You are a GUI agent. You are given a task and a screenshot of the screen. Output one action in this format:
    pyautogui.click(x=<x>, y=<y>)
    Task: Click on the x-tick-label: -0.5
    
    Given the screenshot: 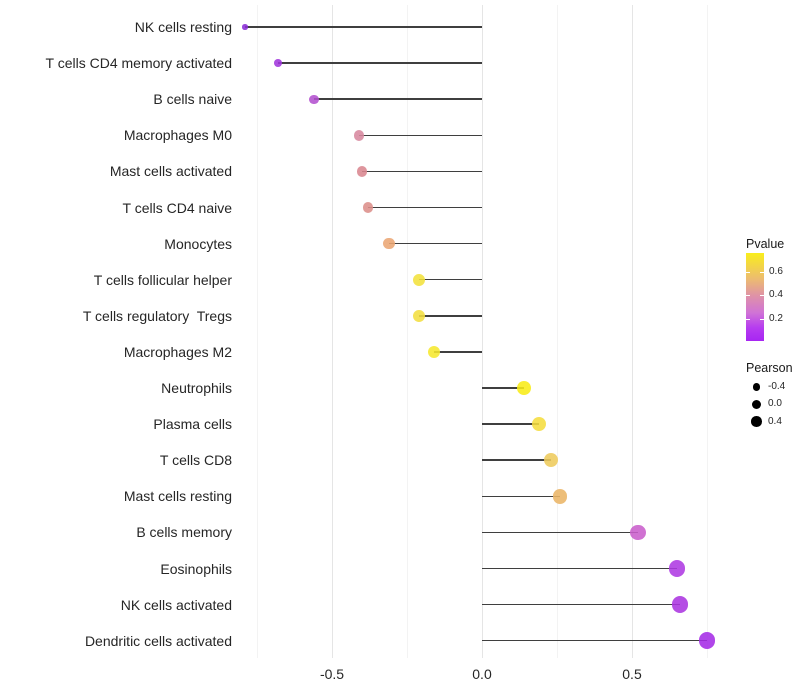 What is the action you would take?
    pyautogui.click(x=332, y=674)
    